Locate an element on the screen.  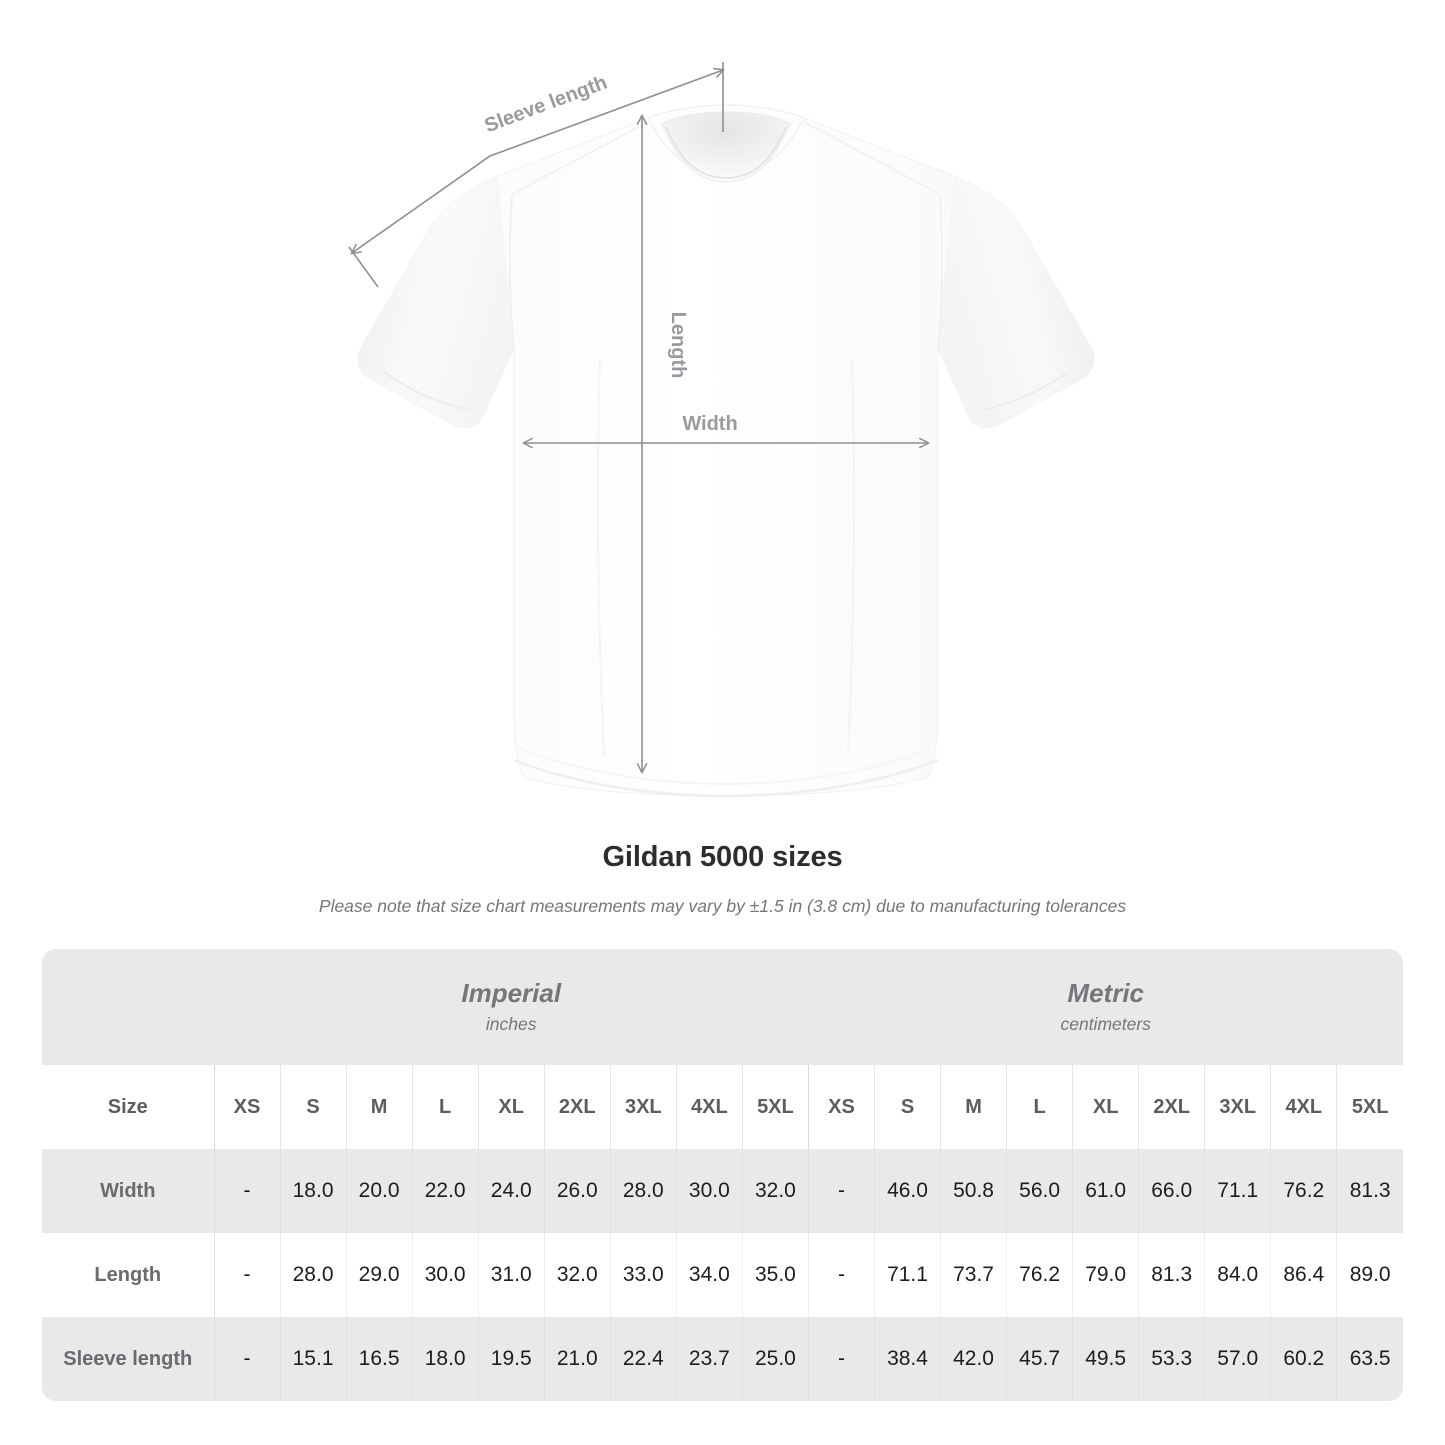
cell-sleeve-imperial-s: 15.1 is located at coordinates (313, 1359).